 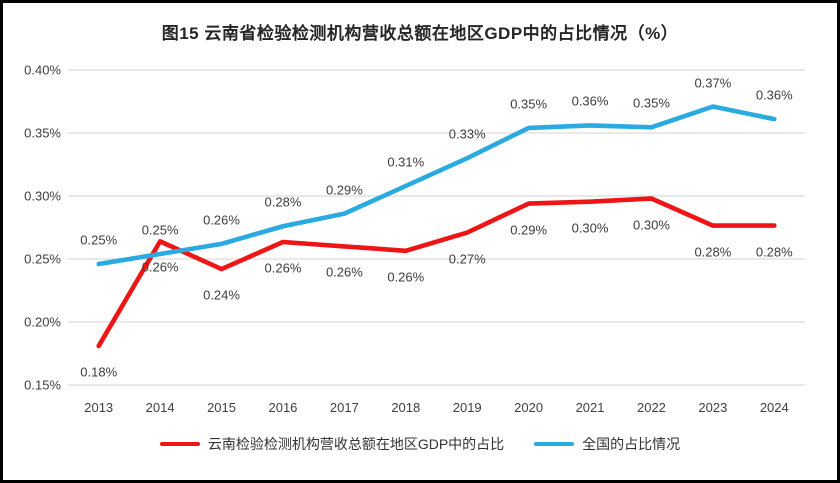 What do you see at coordinates (631, 444) in the screenshot?
I see `legend-label-national: 全国的占比情况` at bounding box center [631, 444].